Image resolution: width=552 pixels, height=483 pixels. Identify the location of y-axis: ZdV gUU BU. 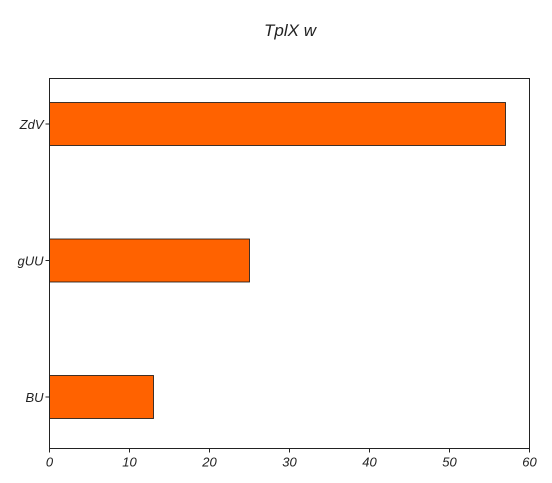
(33, 261).